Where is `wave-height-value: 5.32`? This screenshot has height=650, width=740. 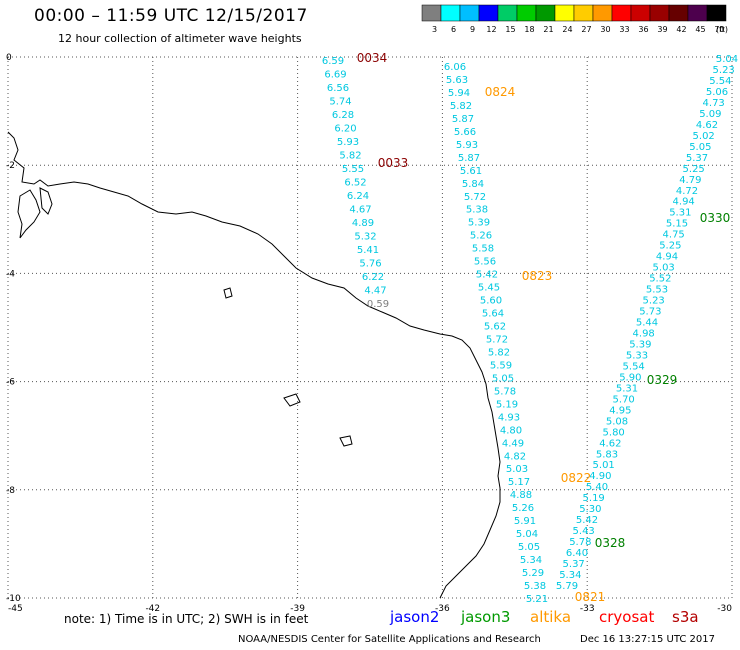
wave-height-value: 5.32 is located at coordinates (365, 237).